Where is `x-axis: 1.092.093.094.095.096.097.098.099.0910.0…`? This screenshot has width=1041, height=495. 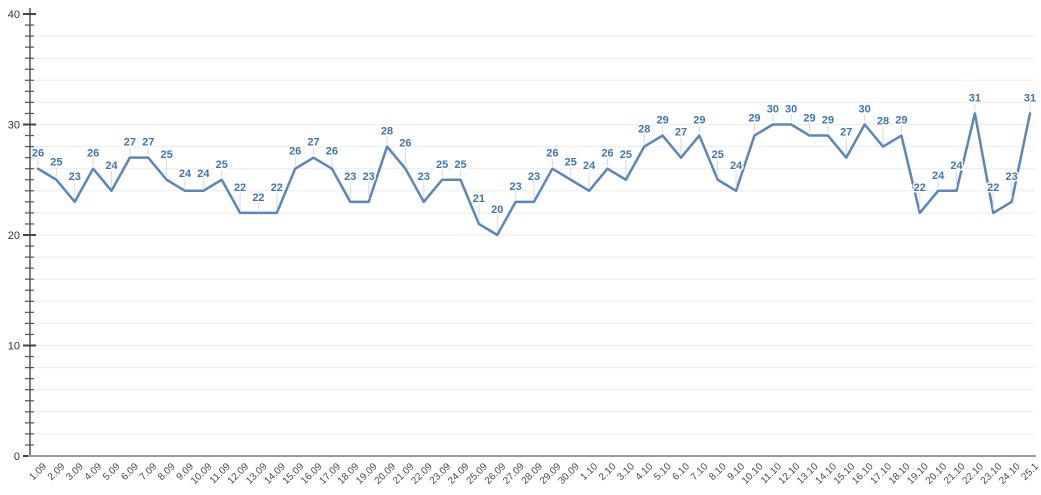 x-axis: 1.092.093.094.095.096.097.098.099.0910.0… is located at coordinates (534, 471).